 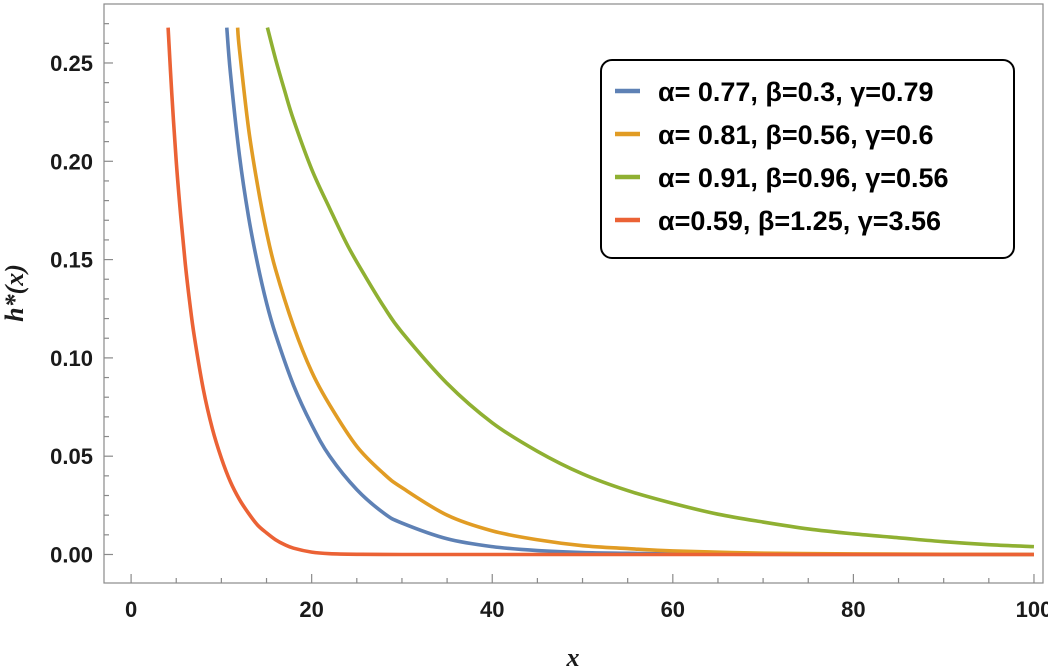 What do you see at coordinates (796, 135) in the screenshot?
I see `legend-label-2: α= 0.81, β=0.56, γ=0.6` at bounding box center [796, 135].